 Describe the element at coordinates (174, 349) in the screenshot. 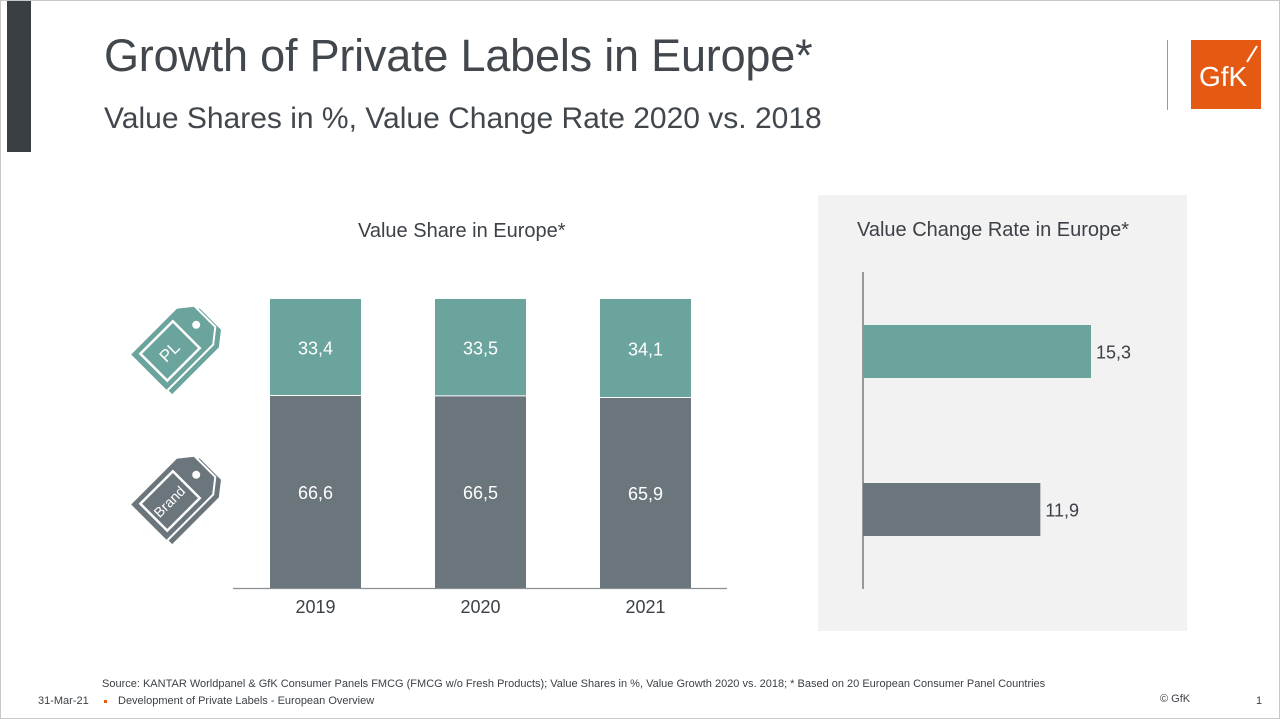

I see `private-label-tag-icon: PL` at that location.